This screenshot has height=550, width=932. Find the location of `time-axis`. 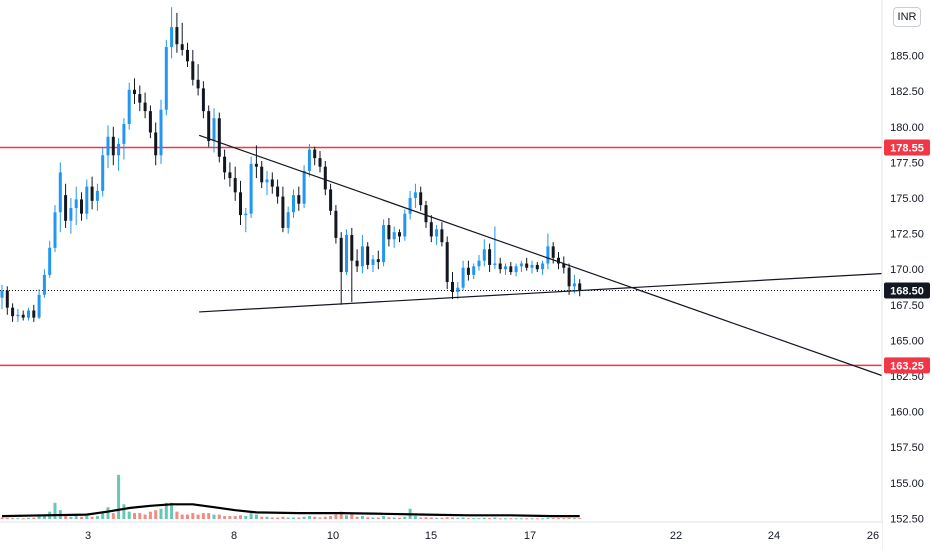

time-axis is located at coordinates (441, 536).